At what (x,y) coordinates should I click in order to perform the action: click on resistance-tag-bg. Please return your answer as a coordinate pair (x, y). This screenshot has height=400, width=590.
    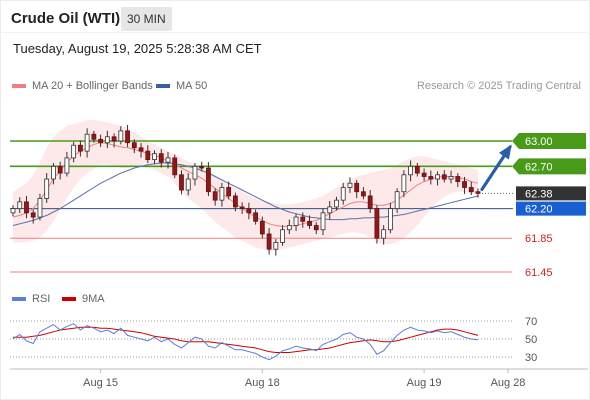
    Looking at the image, I should click on (549, 141).